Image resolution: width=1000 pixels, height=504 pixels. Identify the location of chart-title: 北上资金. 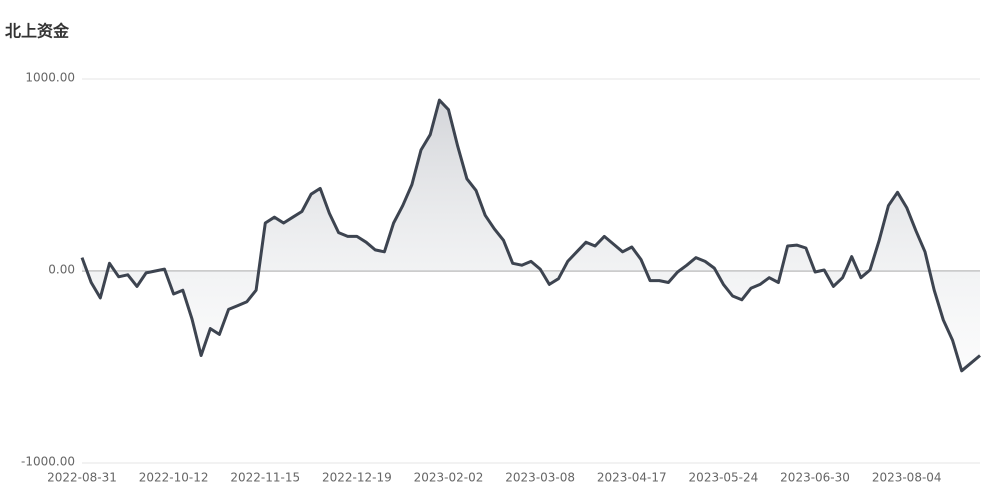
(37, 31).